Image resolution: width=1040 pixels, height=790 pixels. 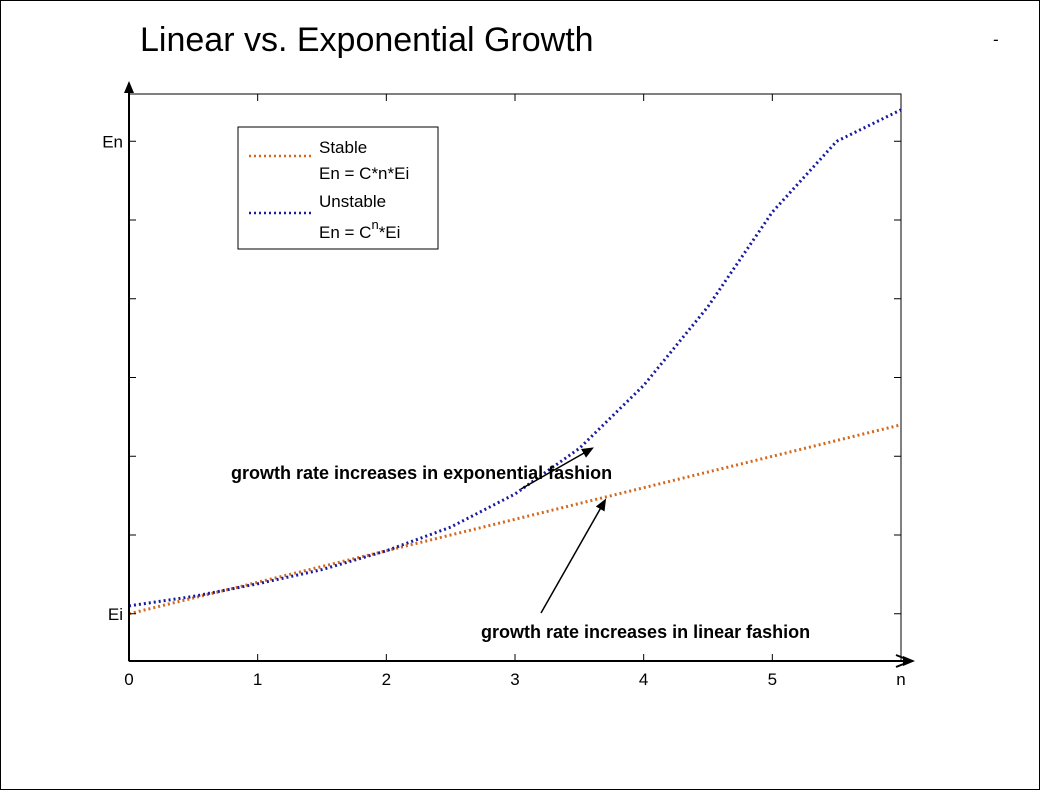 I want to click on legend-label-unstable: Unstable, so click(x=352, y=201).